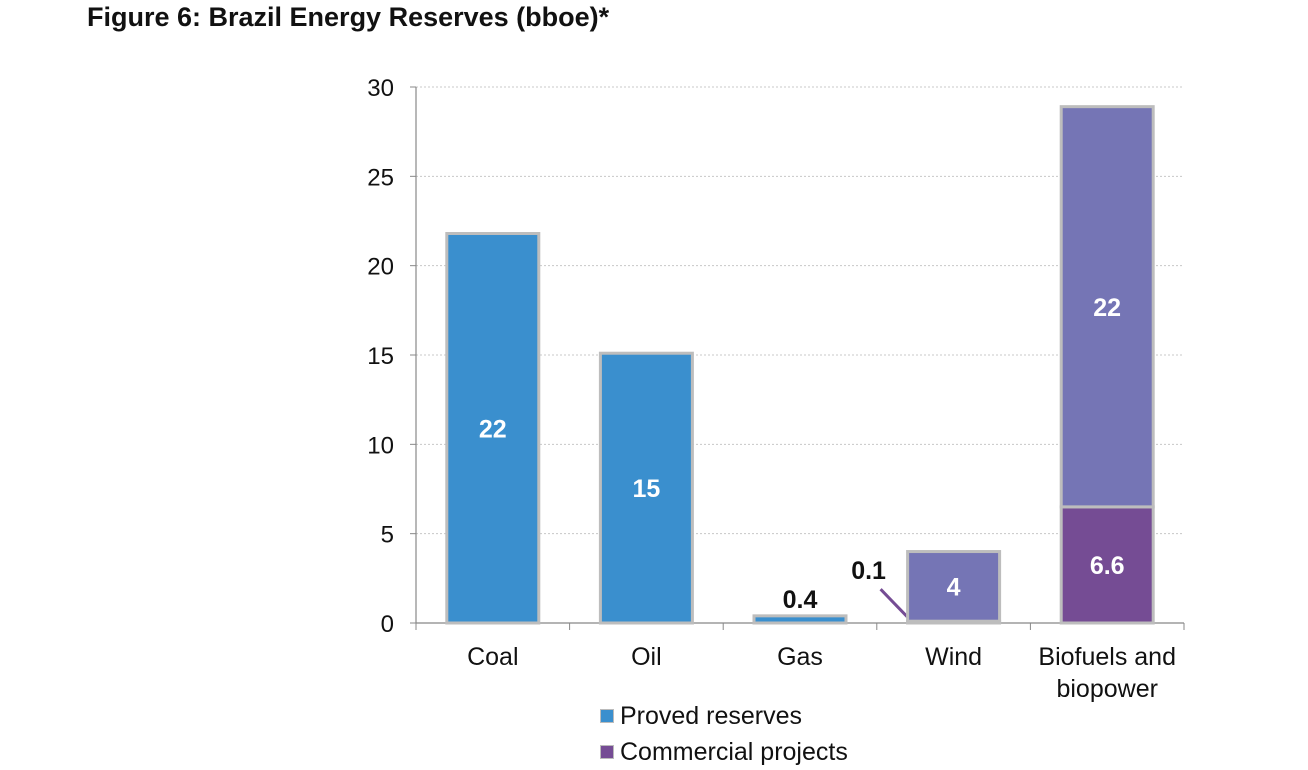  I want to click on y-tick-label: 10, so click(380, 445).